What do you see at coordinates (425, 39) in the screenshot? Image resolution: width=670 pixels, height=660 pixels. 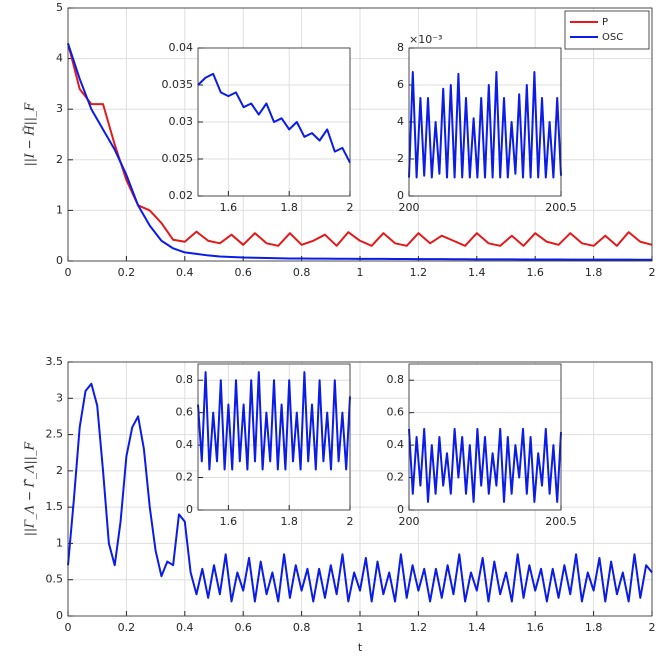 I see `axis-exponent: ×10⁻³` at bounding box center [425, 39].